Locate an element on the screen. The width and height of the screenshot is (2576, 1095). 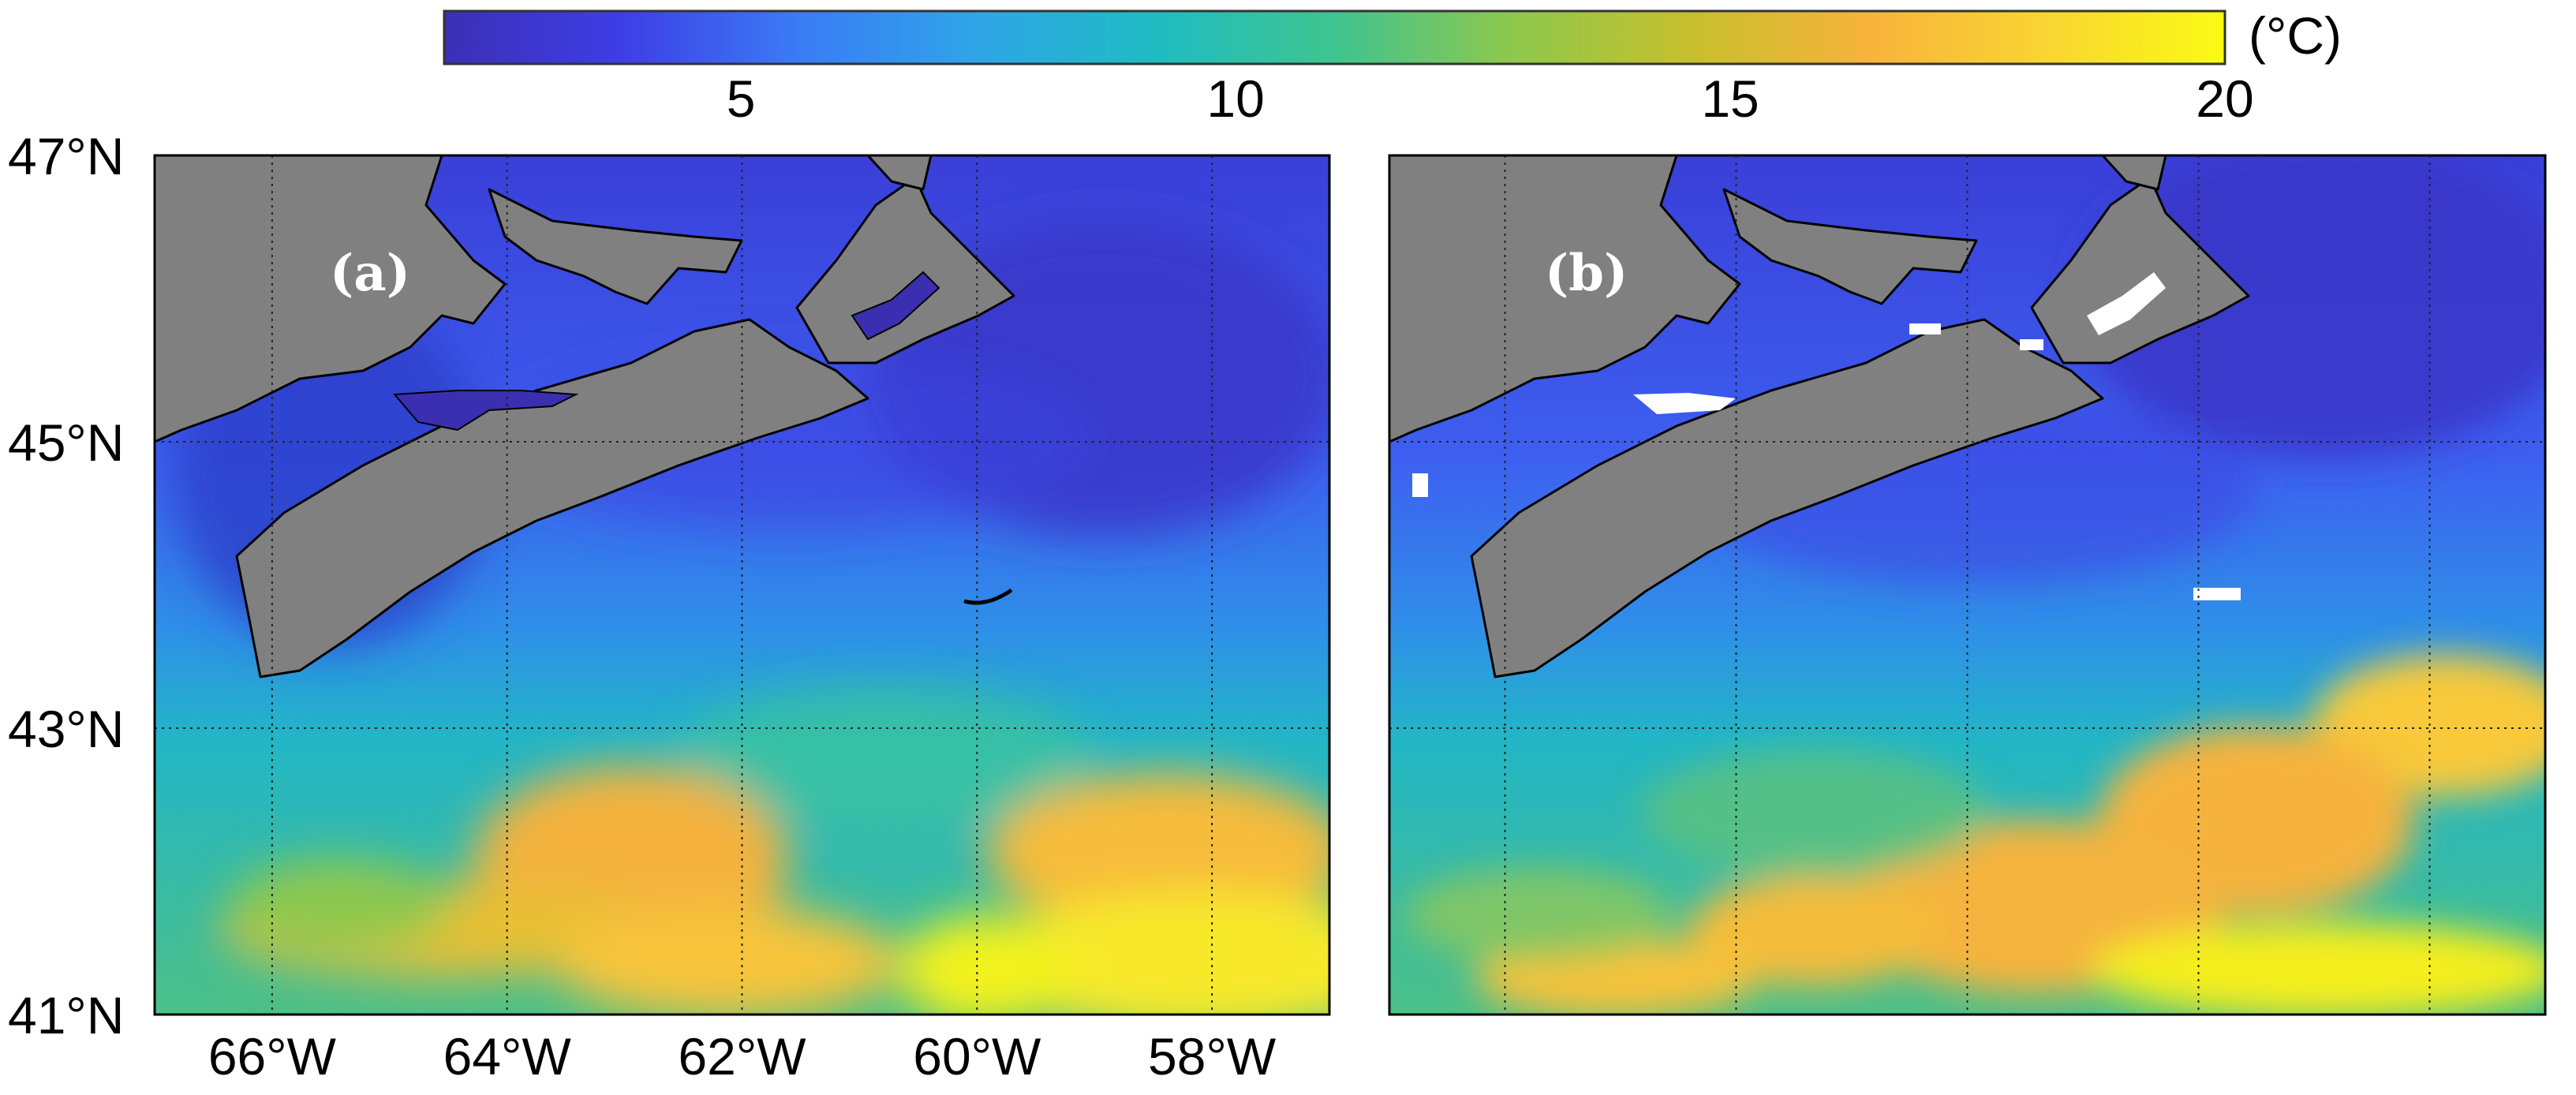
cape-breton-b is located at coordinates (2140, 270).